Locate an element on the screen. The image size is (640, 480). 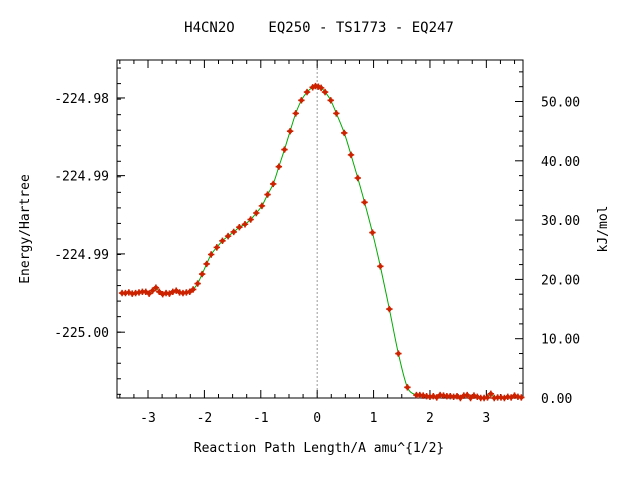
chart-title: H4CN2O EQ250 - TS1773 - EQ247 is located at coordinates (319, 28).